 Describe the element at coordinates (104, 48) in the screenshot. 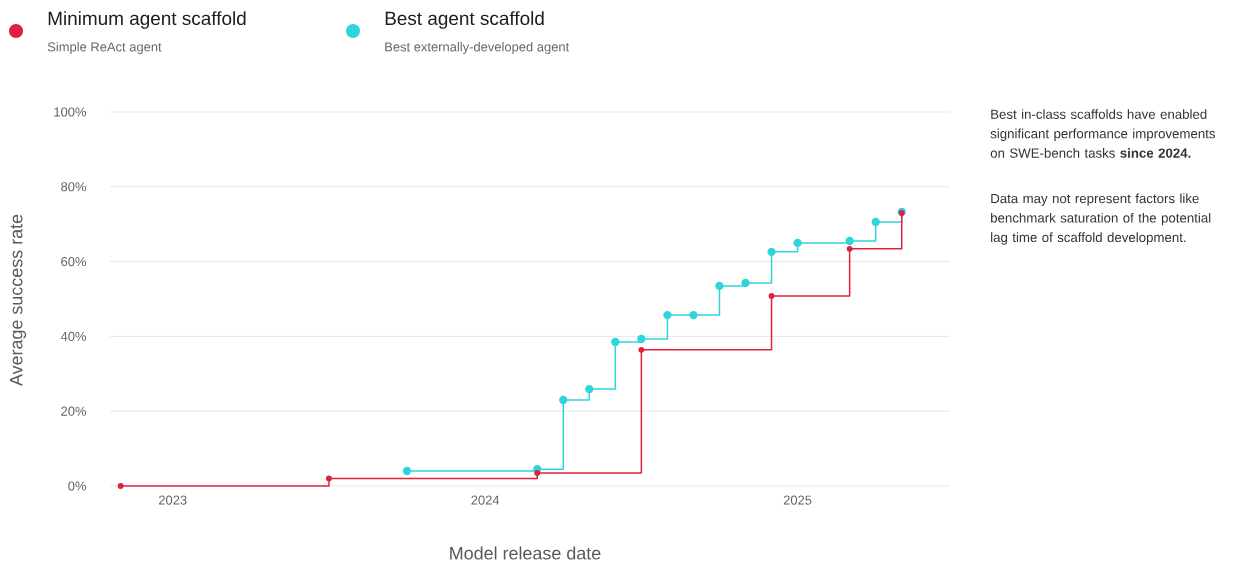

I see `text: Simple ReAct agent` at that location.